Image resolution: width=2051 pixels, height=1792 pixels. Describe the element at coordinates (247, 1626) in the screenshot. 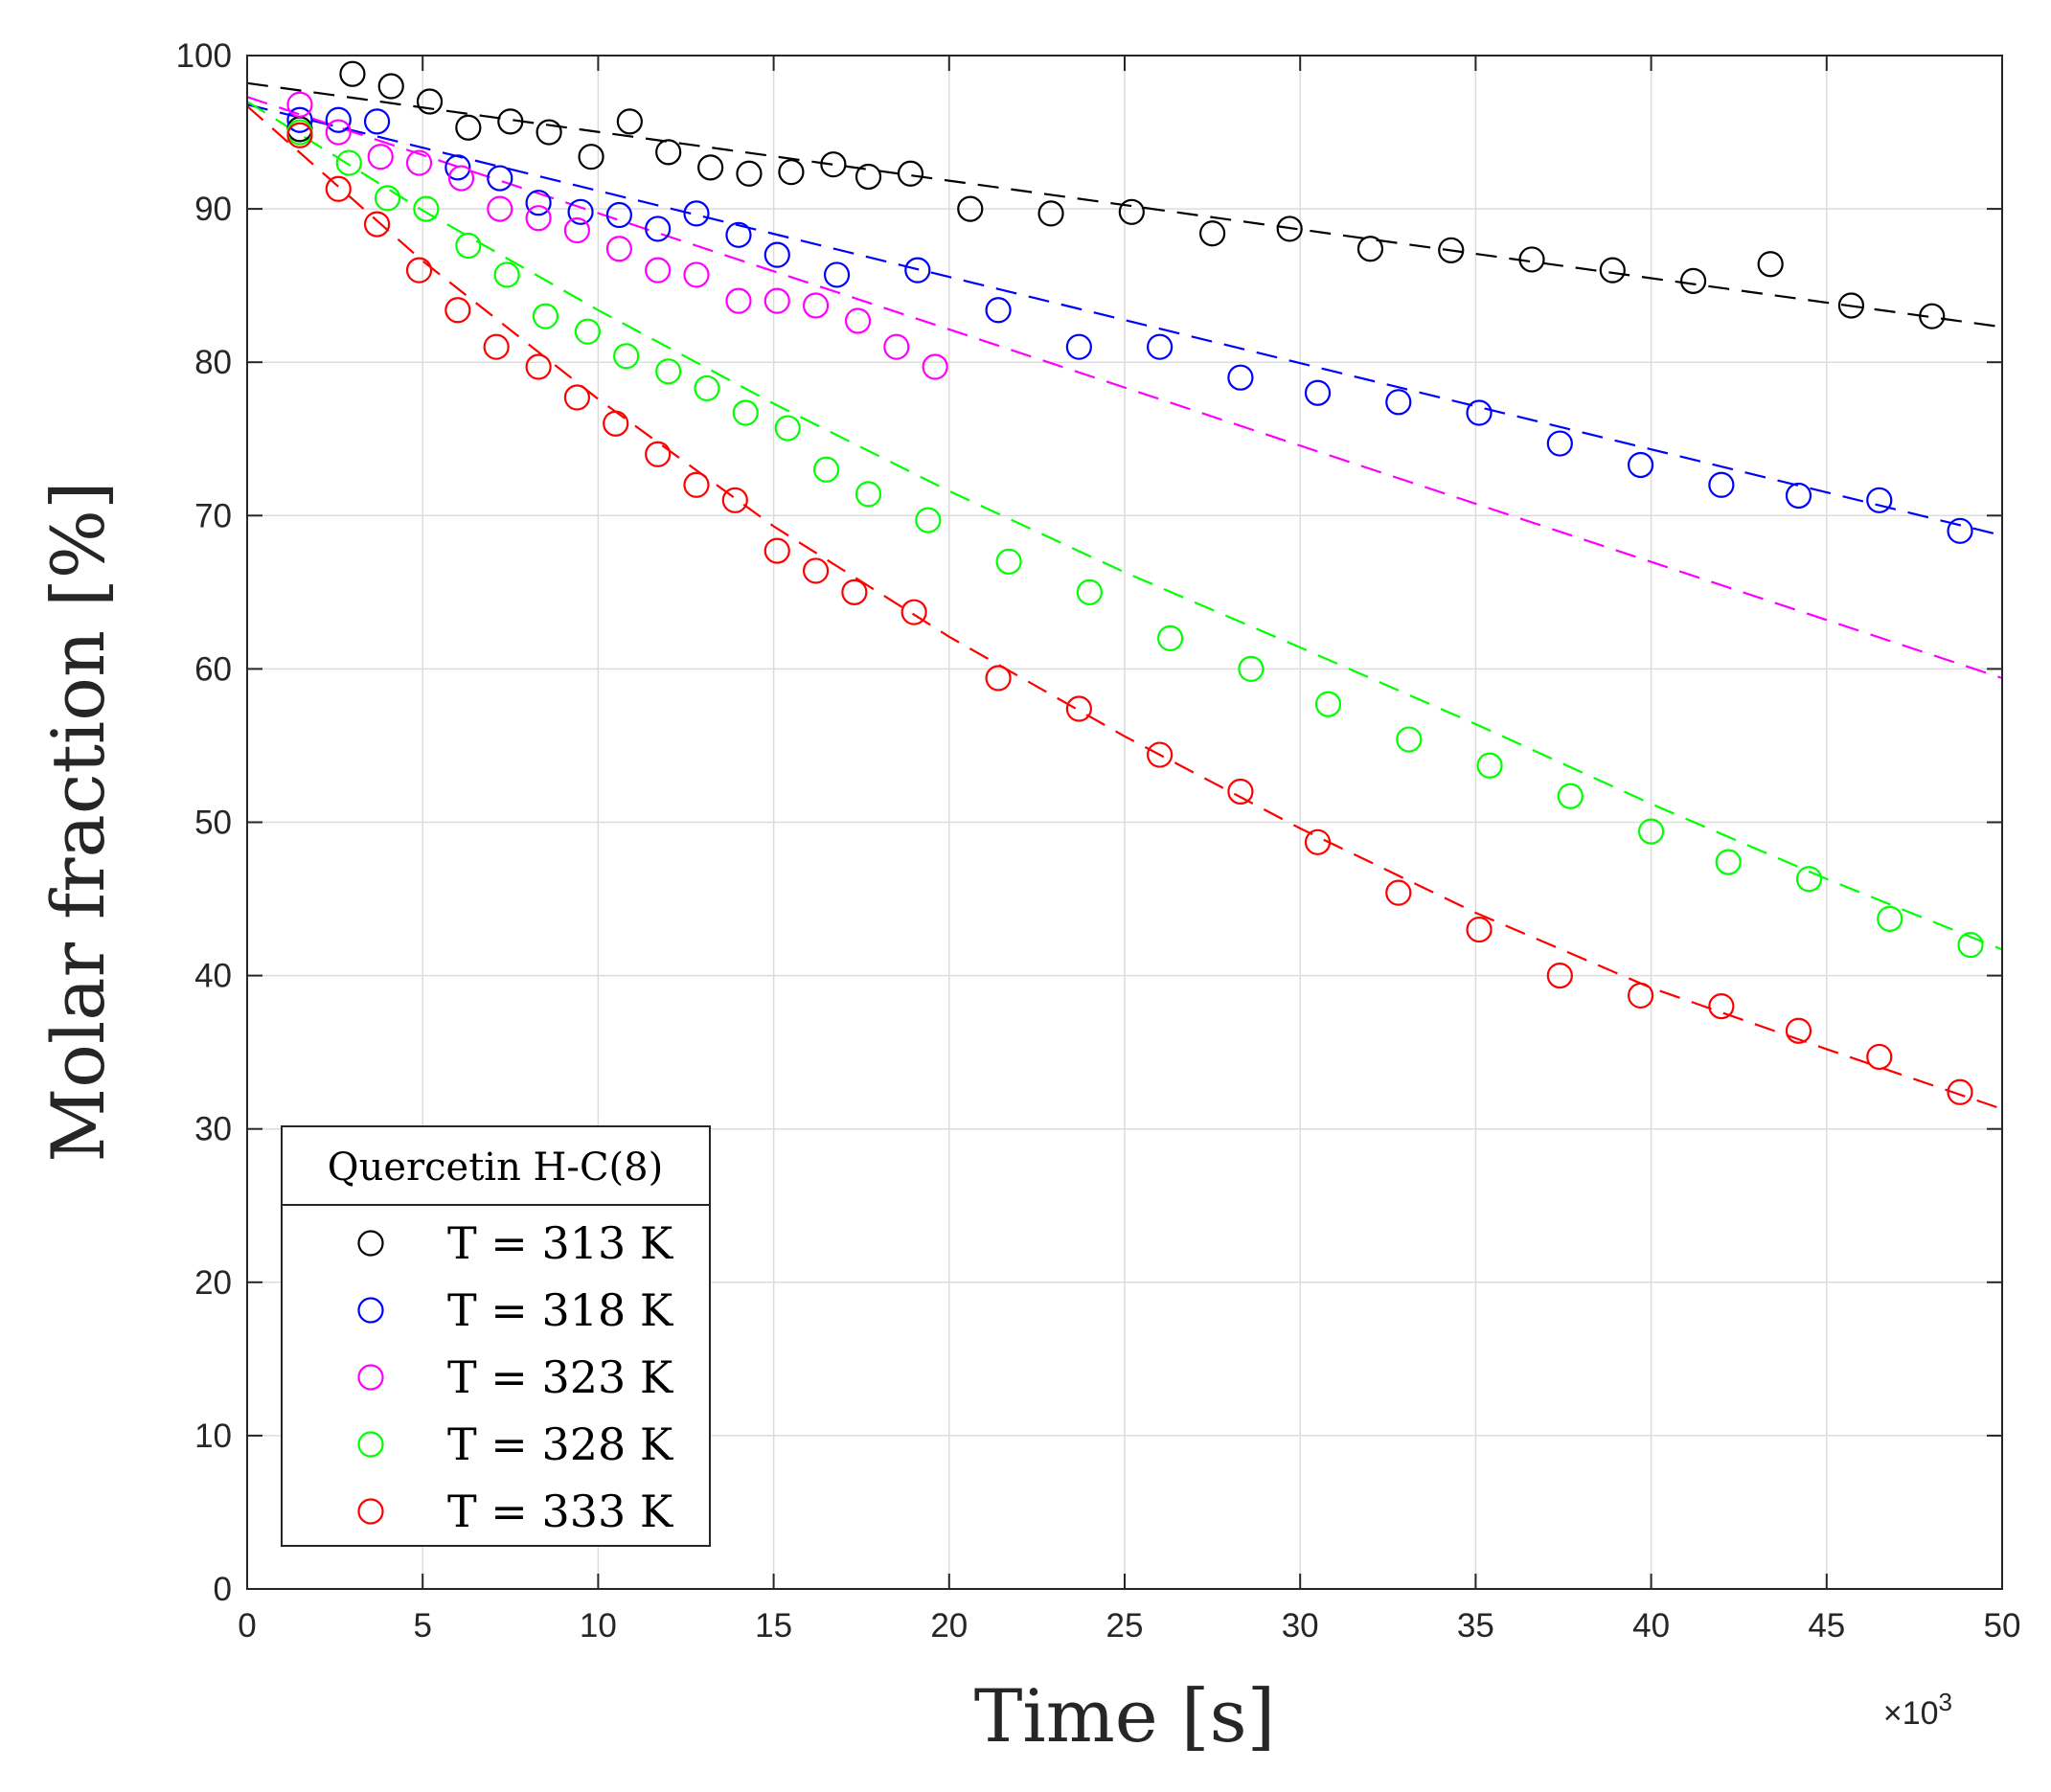

I see `x-tick-label: 0` at that location.